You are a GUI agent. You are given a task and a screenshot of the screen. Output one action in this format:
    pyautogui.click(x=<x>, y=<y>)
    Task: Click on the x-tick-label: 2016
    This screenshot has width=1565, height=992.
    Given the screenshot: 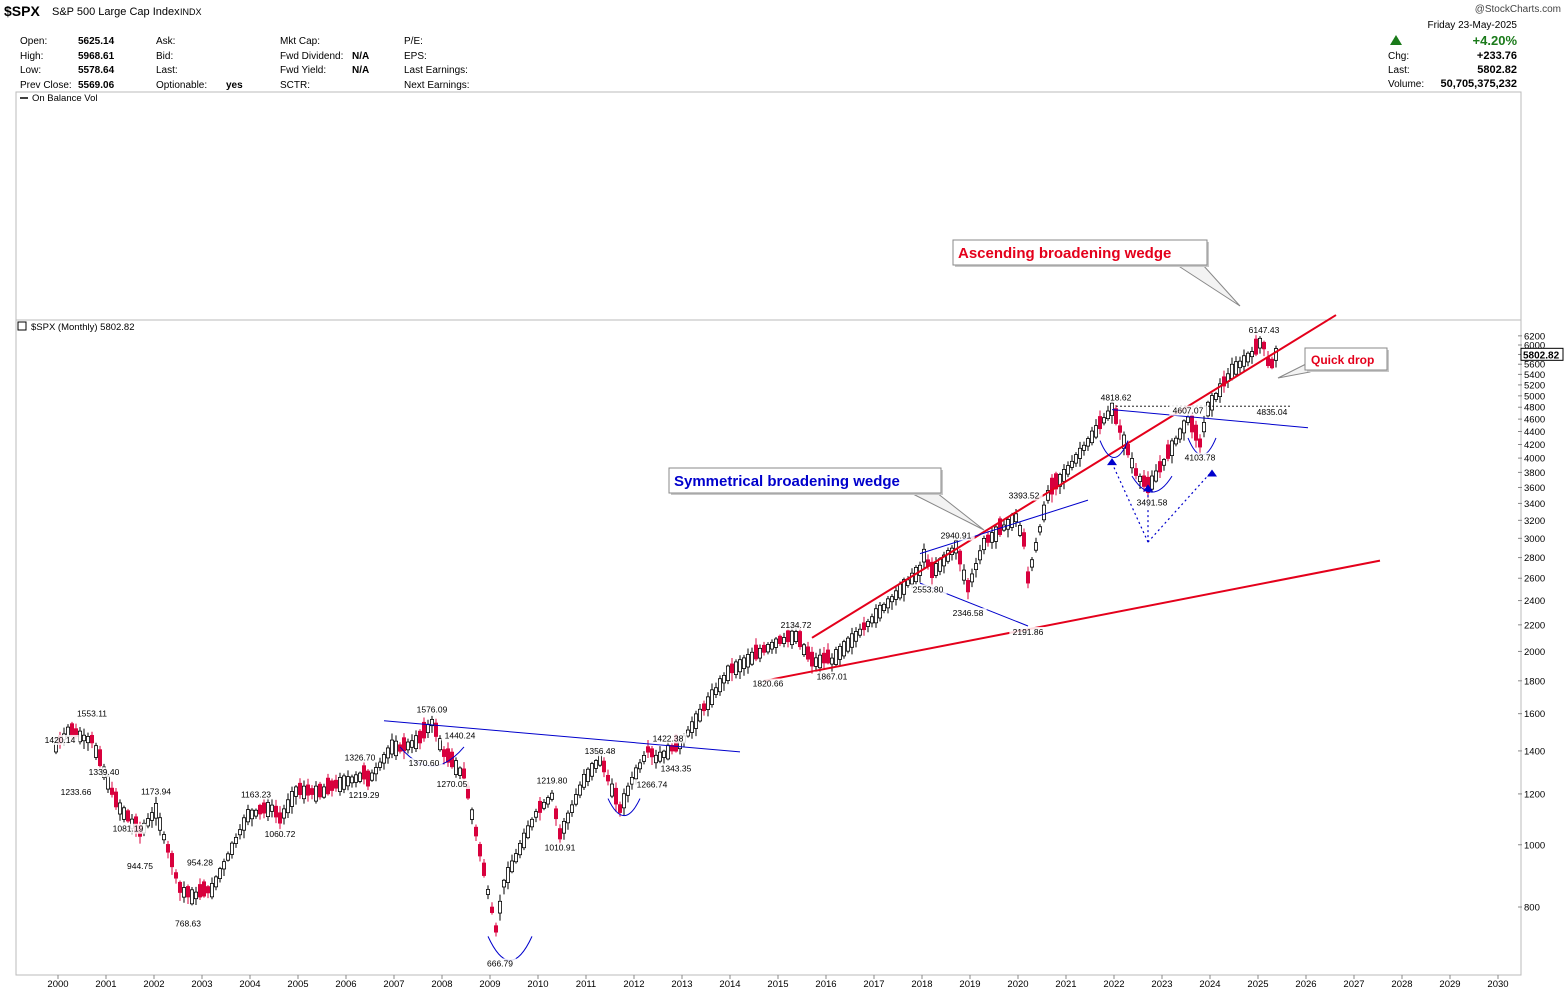 What is the action you would take?
    pyautogui.click(x=825, y=984)
    